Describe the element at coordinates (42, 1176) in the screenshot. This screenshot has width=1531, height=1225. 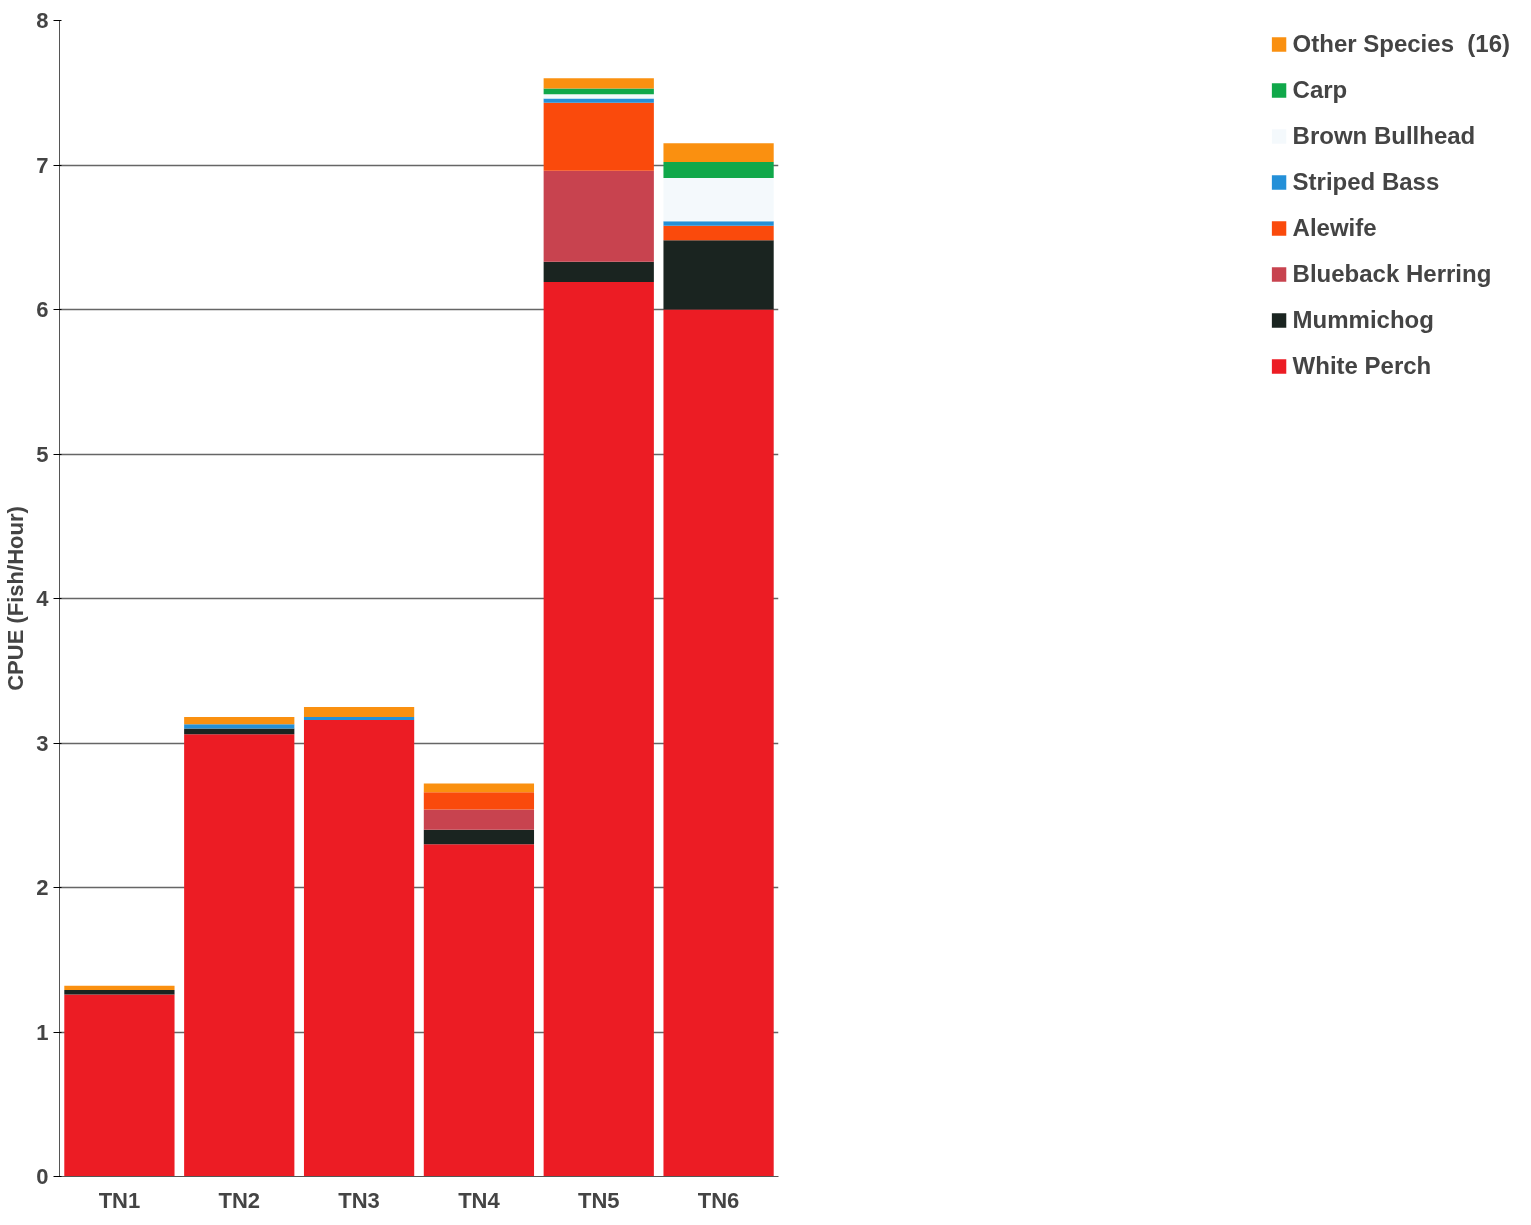
I see `y-tick-label: 0` at that location.